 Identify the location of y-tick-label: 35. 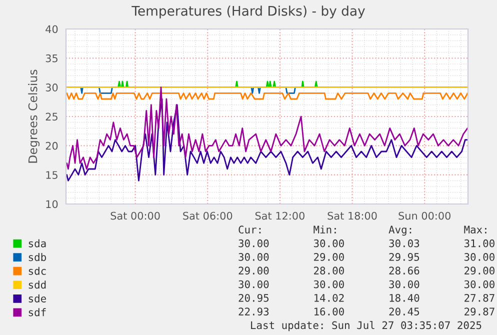
(52, 58).